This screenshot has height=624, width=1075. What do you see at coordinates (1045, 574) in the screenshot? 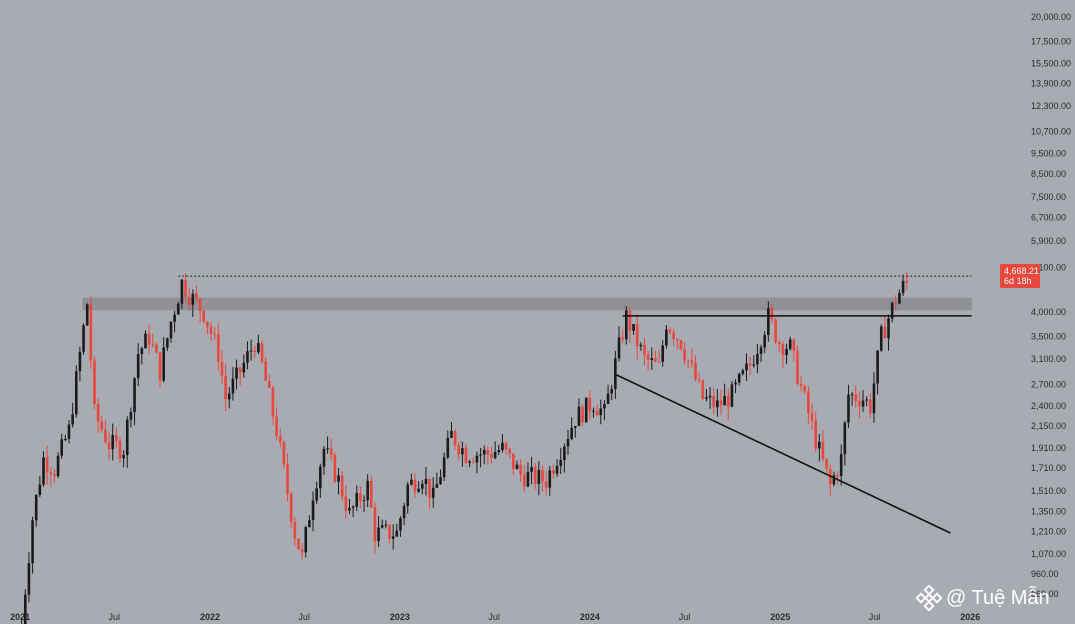
I see `y-tick-label: 960.00` at bounding box center [1045, 574].